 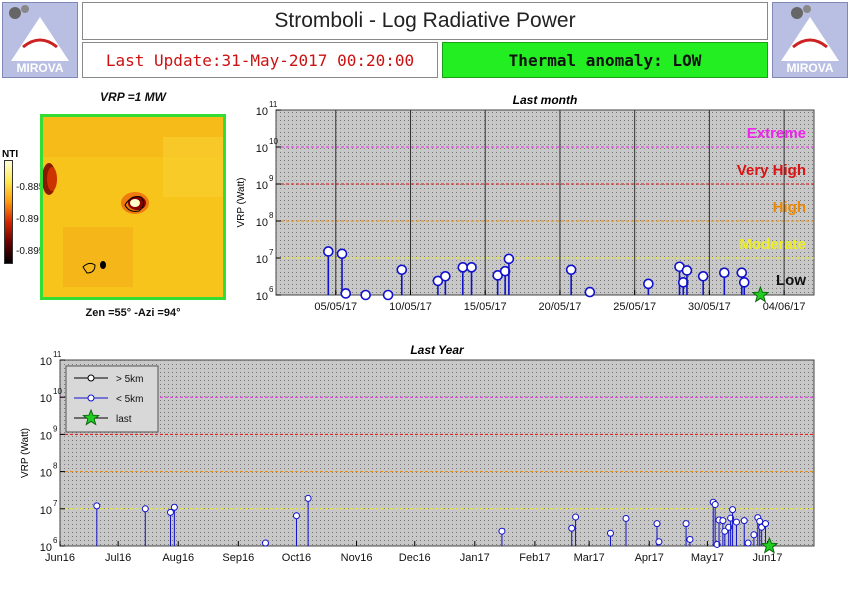 What do you see at coordinates (133, 313) in the screenshot?
I see `view-angle-caption: Zen =55° -Azi =94°` at bounding box center [133, 313].